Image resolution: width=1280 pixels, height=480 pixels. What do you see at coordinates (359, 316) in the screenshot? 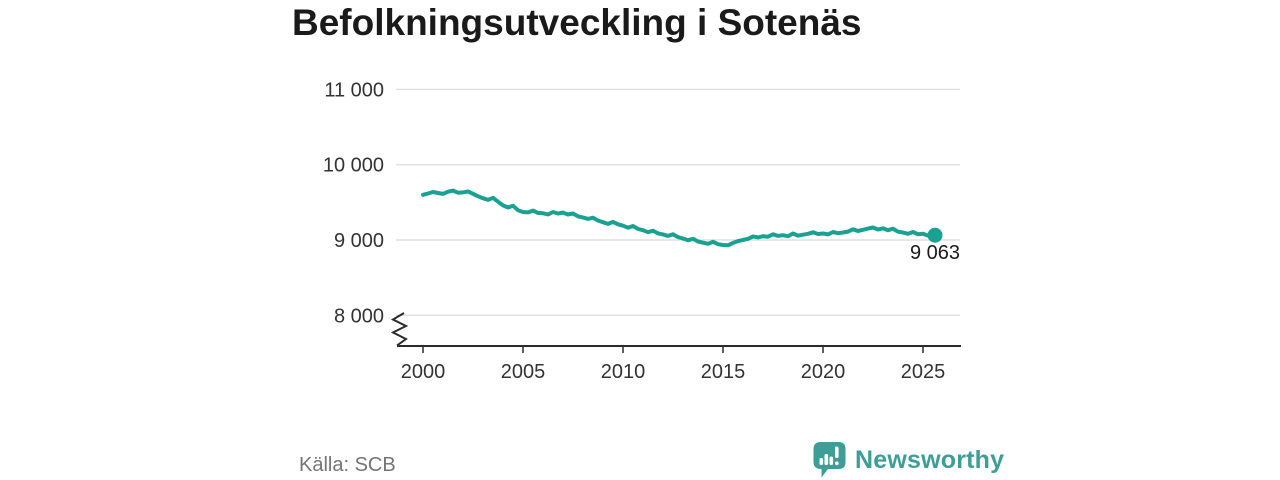
I see `y-tick-label: 8 000` at bounding box center [359, 316].